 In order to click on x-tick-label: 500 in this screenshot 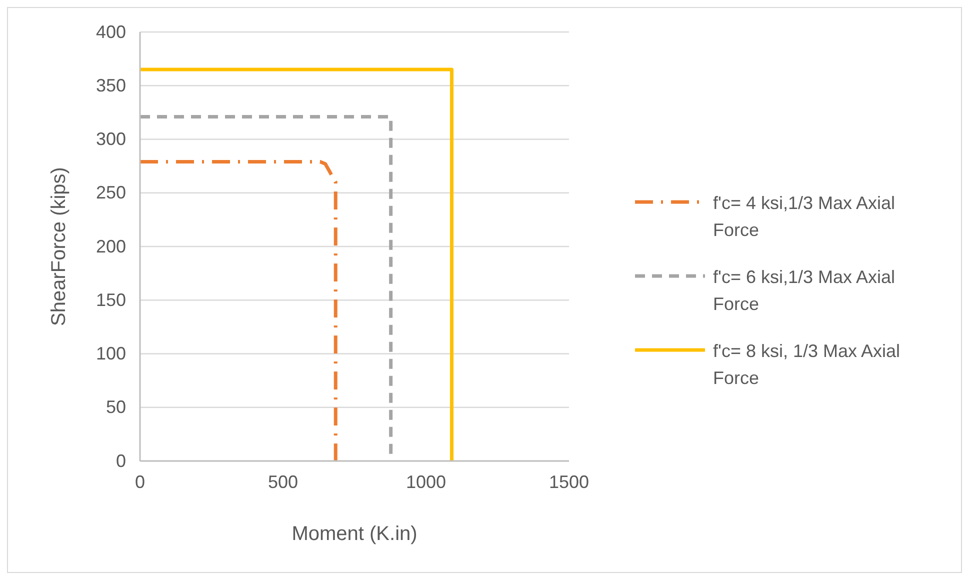, I will do `click(283, 482)`.